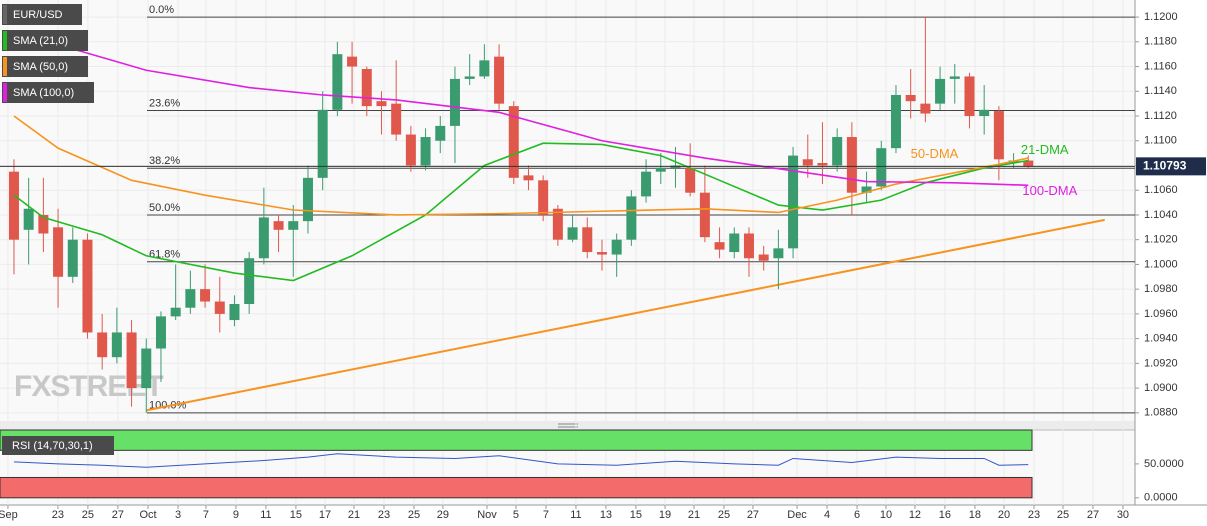  Describe the element at coordinates (1161, 314) in the screenshot. I see `y-tick-label: 1.0960` at that location.